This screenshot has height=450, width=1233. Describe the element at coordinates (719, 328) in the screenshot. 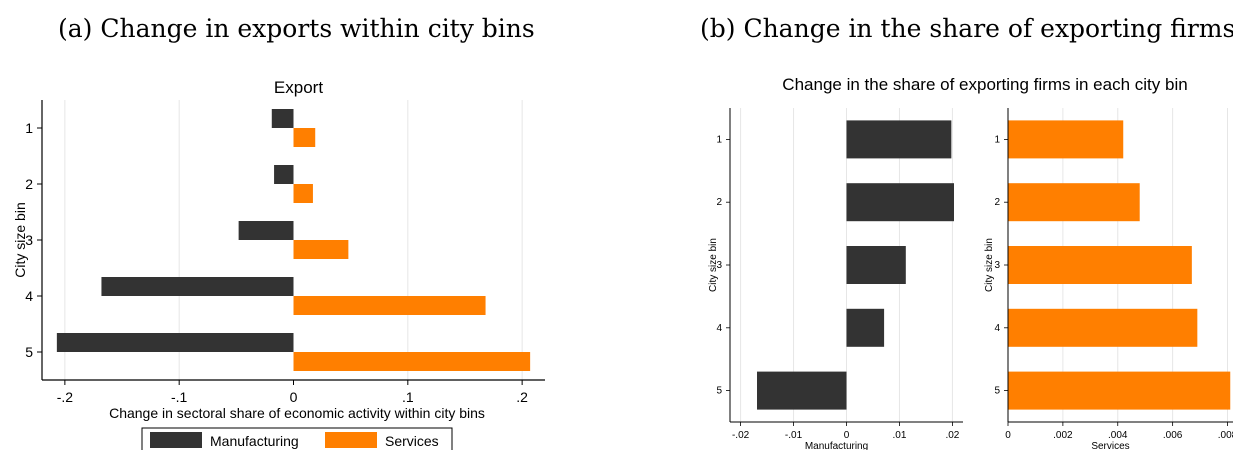

I see `ytick-label-b1-4: 4` at that location.